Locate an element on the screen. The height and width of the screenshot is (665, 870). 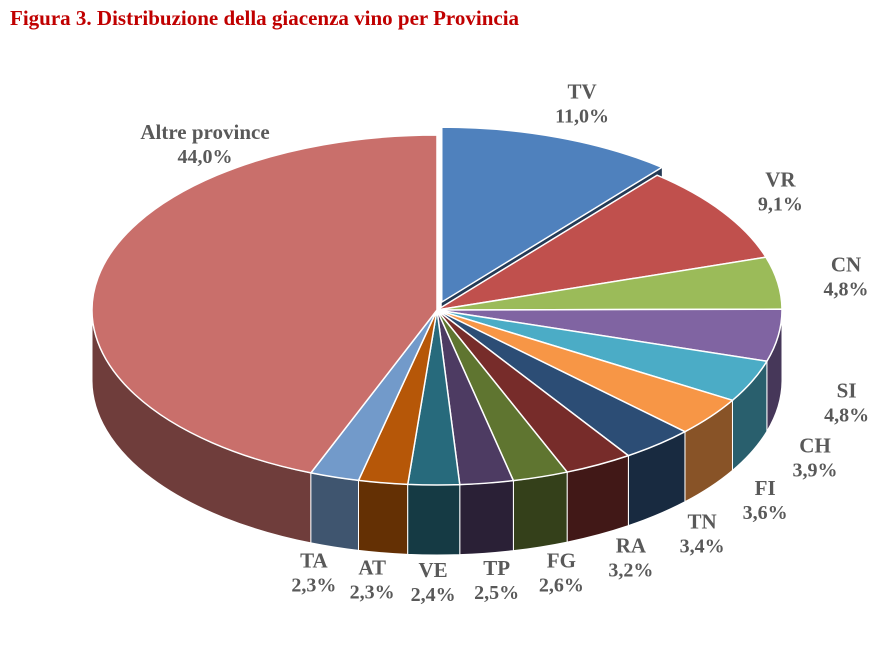
label-name-at: AT is located at coordinates (372, 567).